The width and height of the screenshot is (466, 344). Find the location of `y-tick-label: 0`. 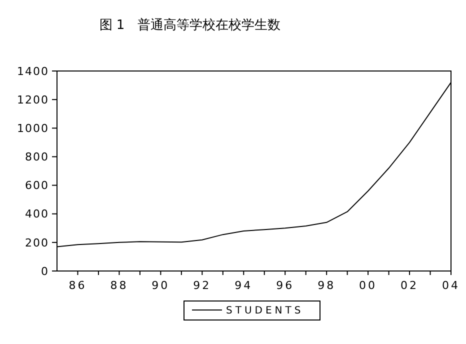

y-tick-label: 0 is located at coordinates (45, 271).